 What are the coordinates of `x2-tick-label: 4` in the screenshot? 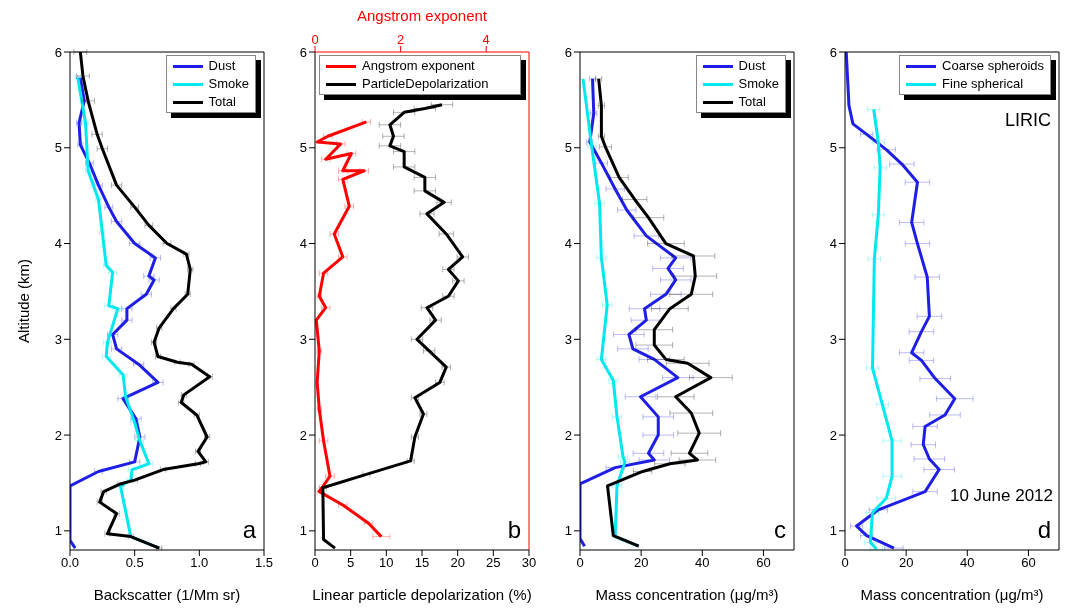 It's located at (486, 39).